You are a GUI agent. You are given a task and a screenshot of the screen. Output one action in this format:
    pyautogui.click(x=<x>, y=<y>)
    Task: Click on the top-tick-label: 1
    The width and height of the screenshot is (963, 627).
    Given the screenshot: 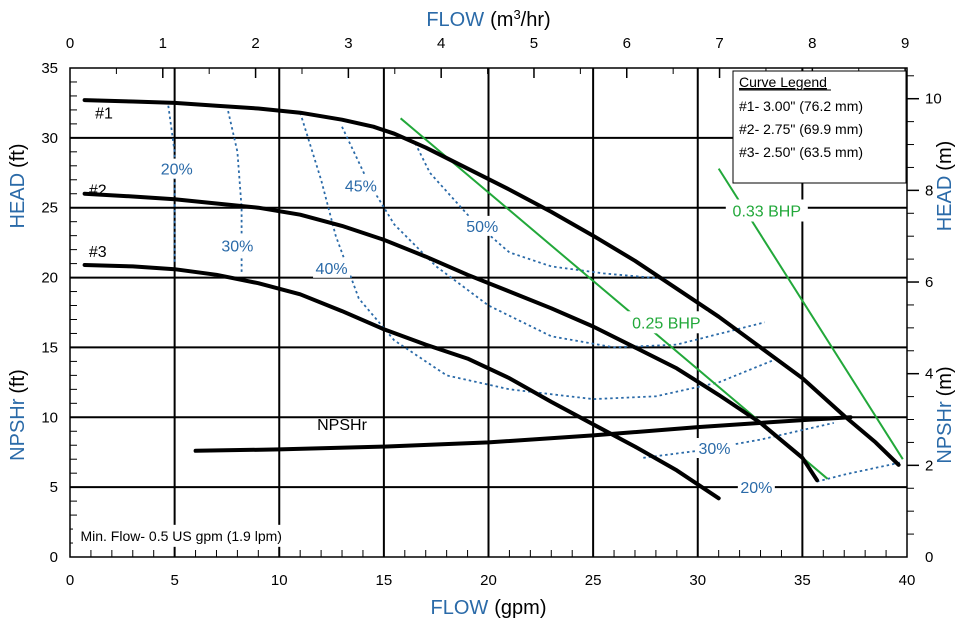 What is the action you would take?
    pyautogui.click(x=163, y=43)
    